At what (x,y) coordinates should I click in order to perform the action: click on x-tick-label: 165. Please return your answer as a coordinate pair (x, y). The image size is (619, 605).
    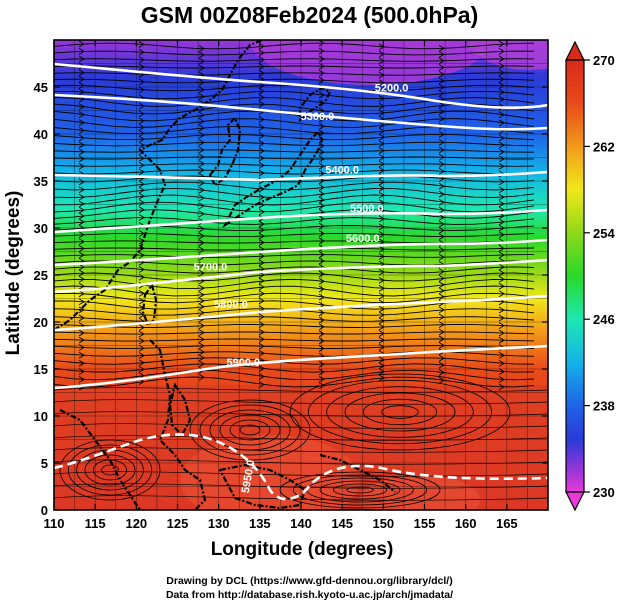
    Looking at the image, I should click on (507, 523).